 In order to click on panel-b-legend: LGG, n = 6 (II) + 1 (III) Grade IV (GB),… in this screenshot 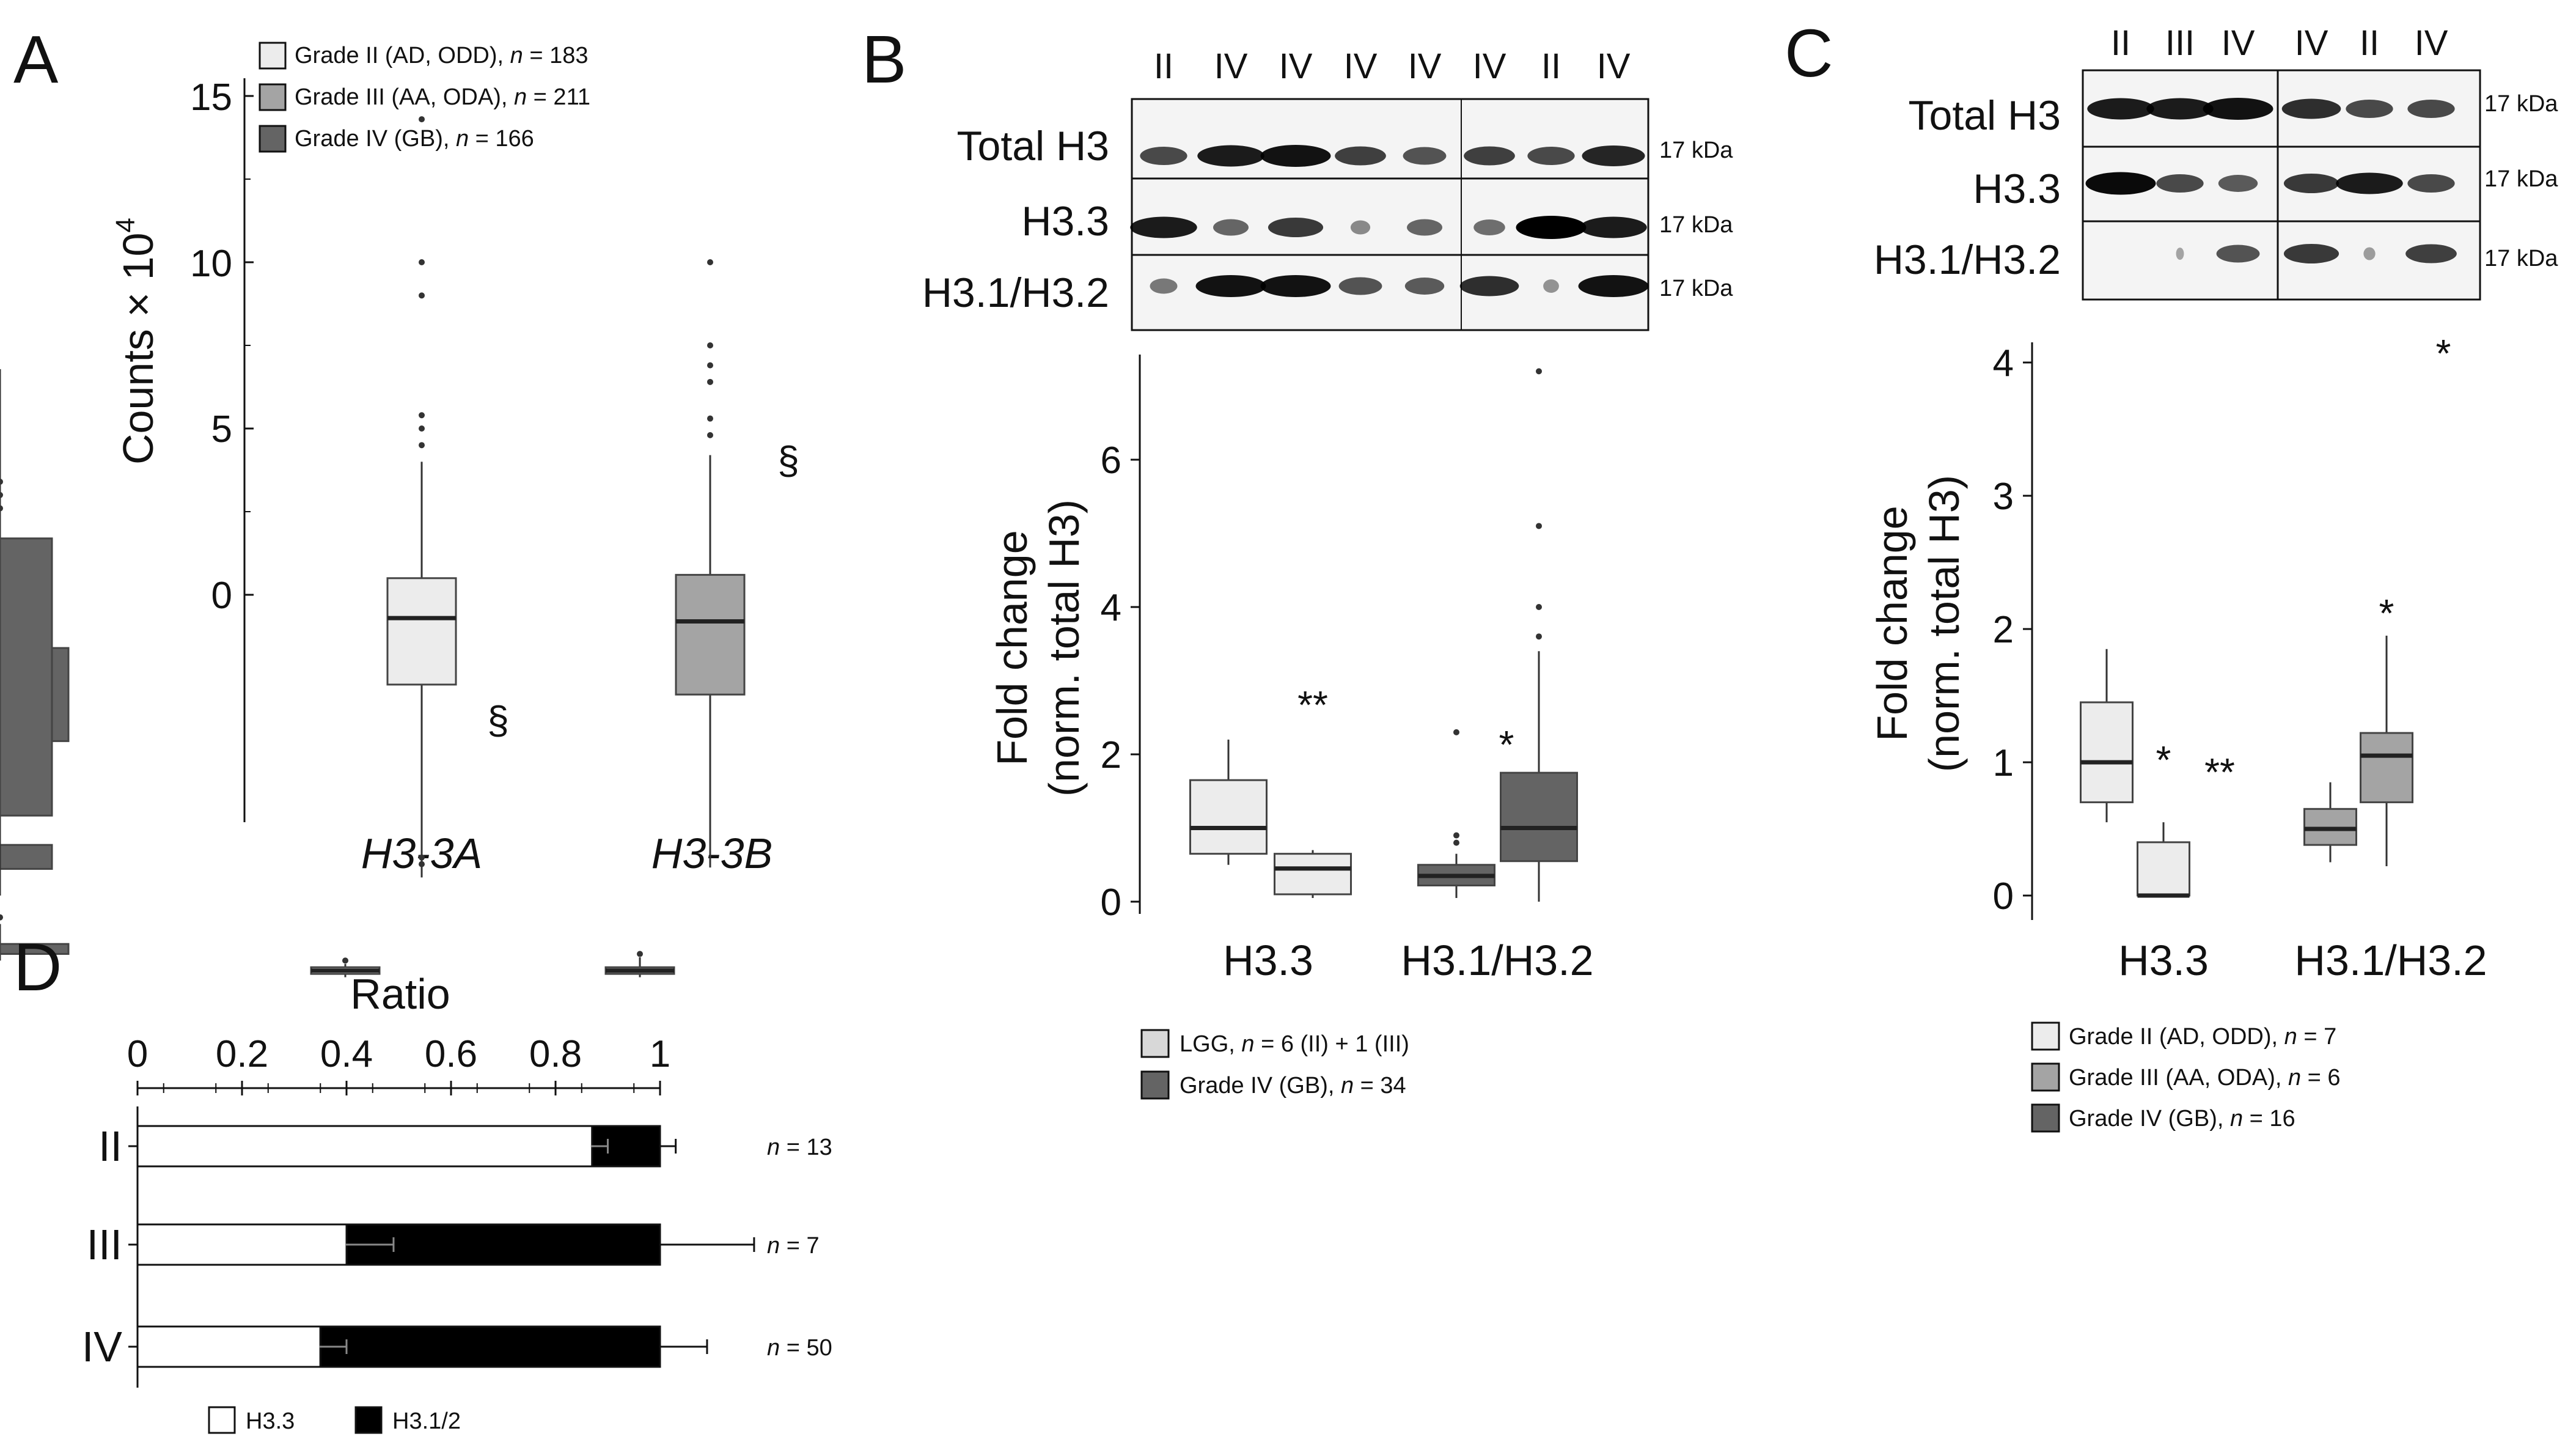, I will do `click(1274, 1064)`.